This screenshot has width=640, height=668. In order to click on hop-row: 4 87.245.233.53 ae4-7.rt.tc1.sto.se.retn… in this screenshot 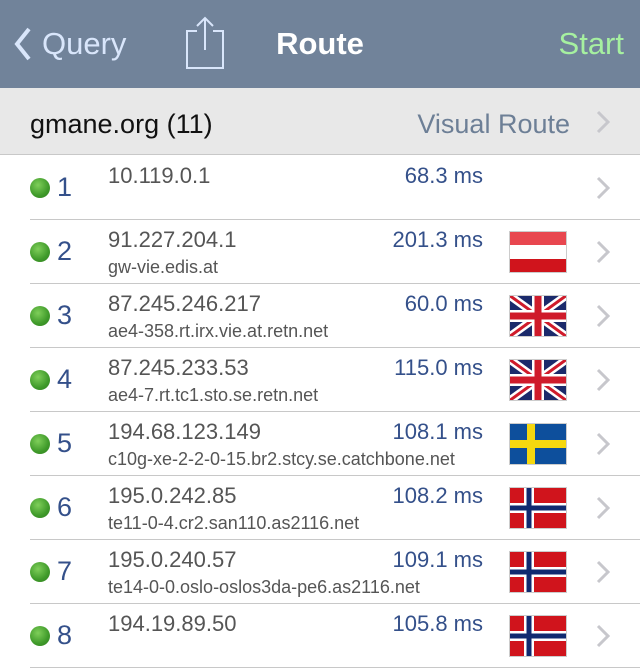, I will do `click(320, 380)`.